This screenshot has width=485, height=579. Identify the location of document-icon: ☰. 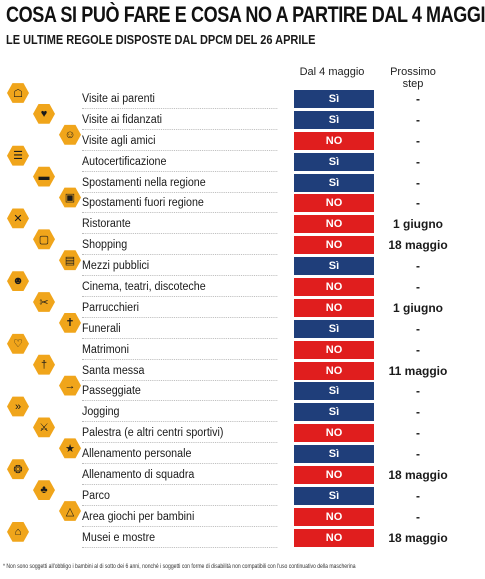
(18, 155).